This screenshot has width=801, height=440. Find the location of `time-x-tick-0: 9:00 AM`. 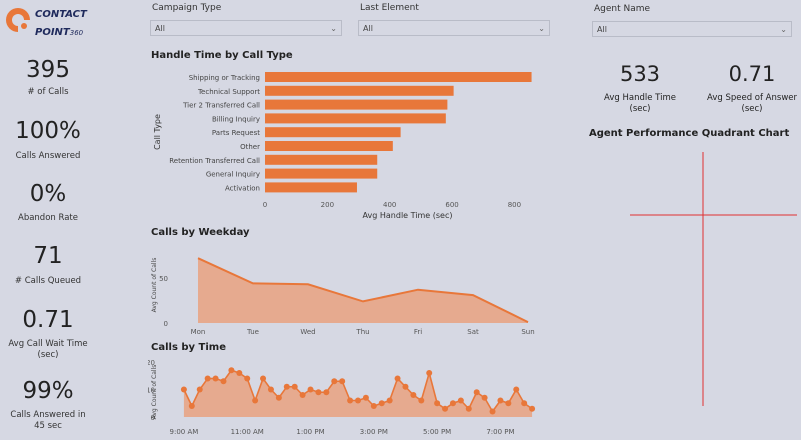

time-x-tick-0: 9:00 AM is located at coordinates (184, 432).